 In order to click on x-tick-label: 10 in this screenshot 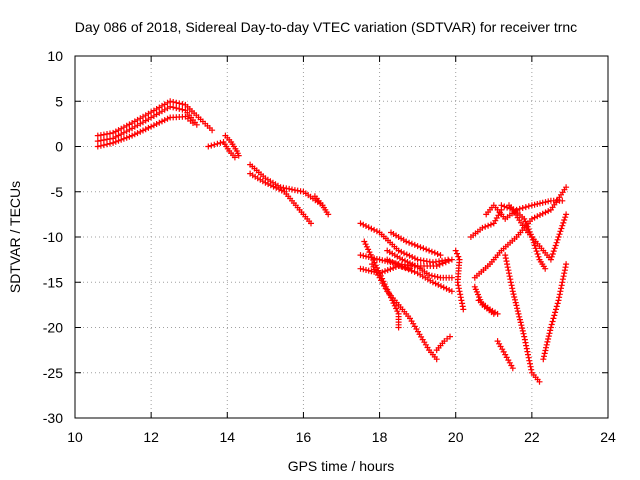, I will do `click(75, 437)`.